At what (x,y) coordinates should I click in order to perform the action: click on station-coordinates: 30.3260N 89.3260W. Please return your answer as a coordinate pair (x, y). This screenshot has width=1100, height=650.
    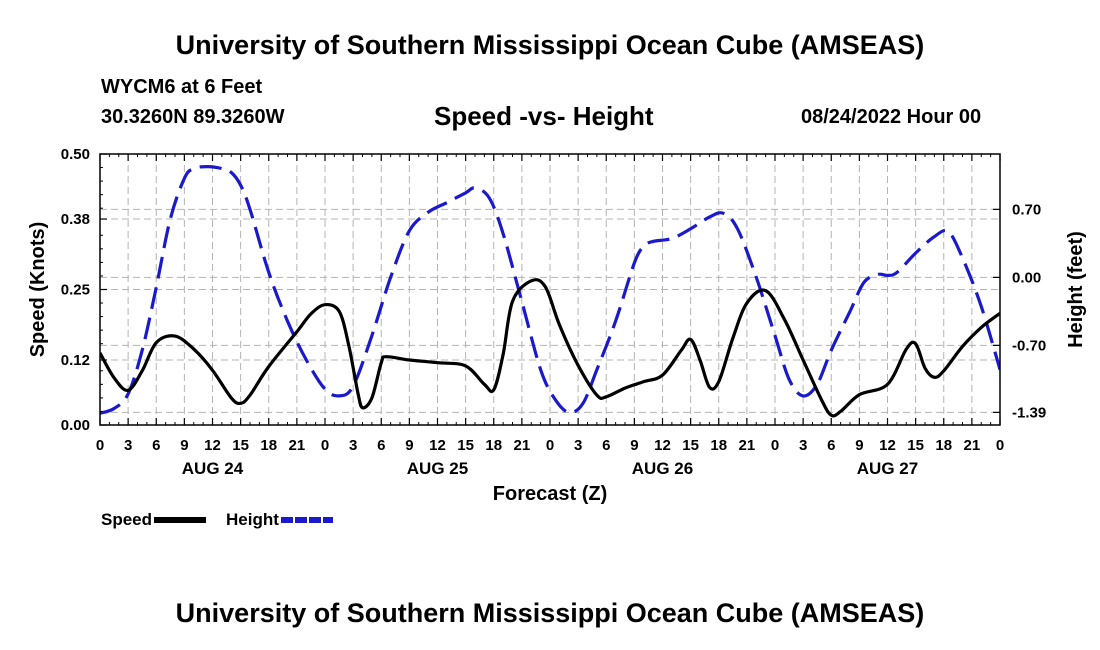
    Looking at the image, I should click on (193, 117).